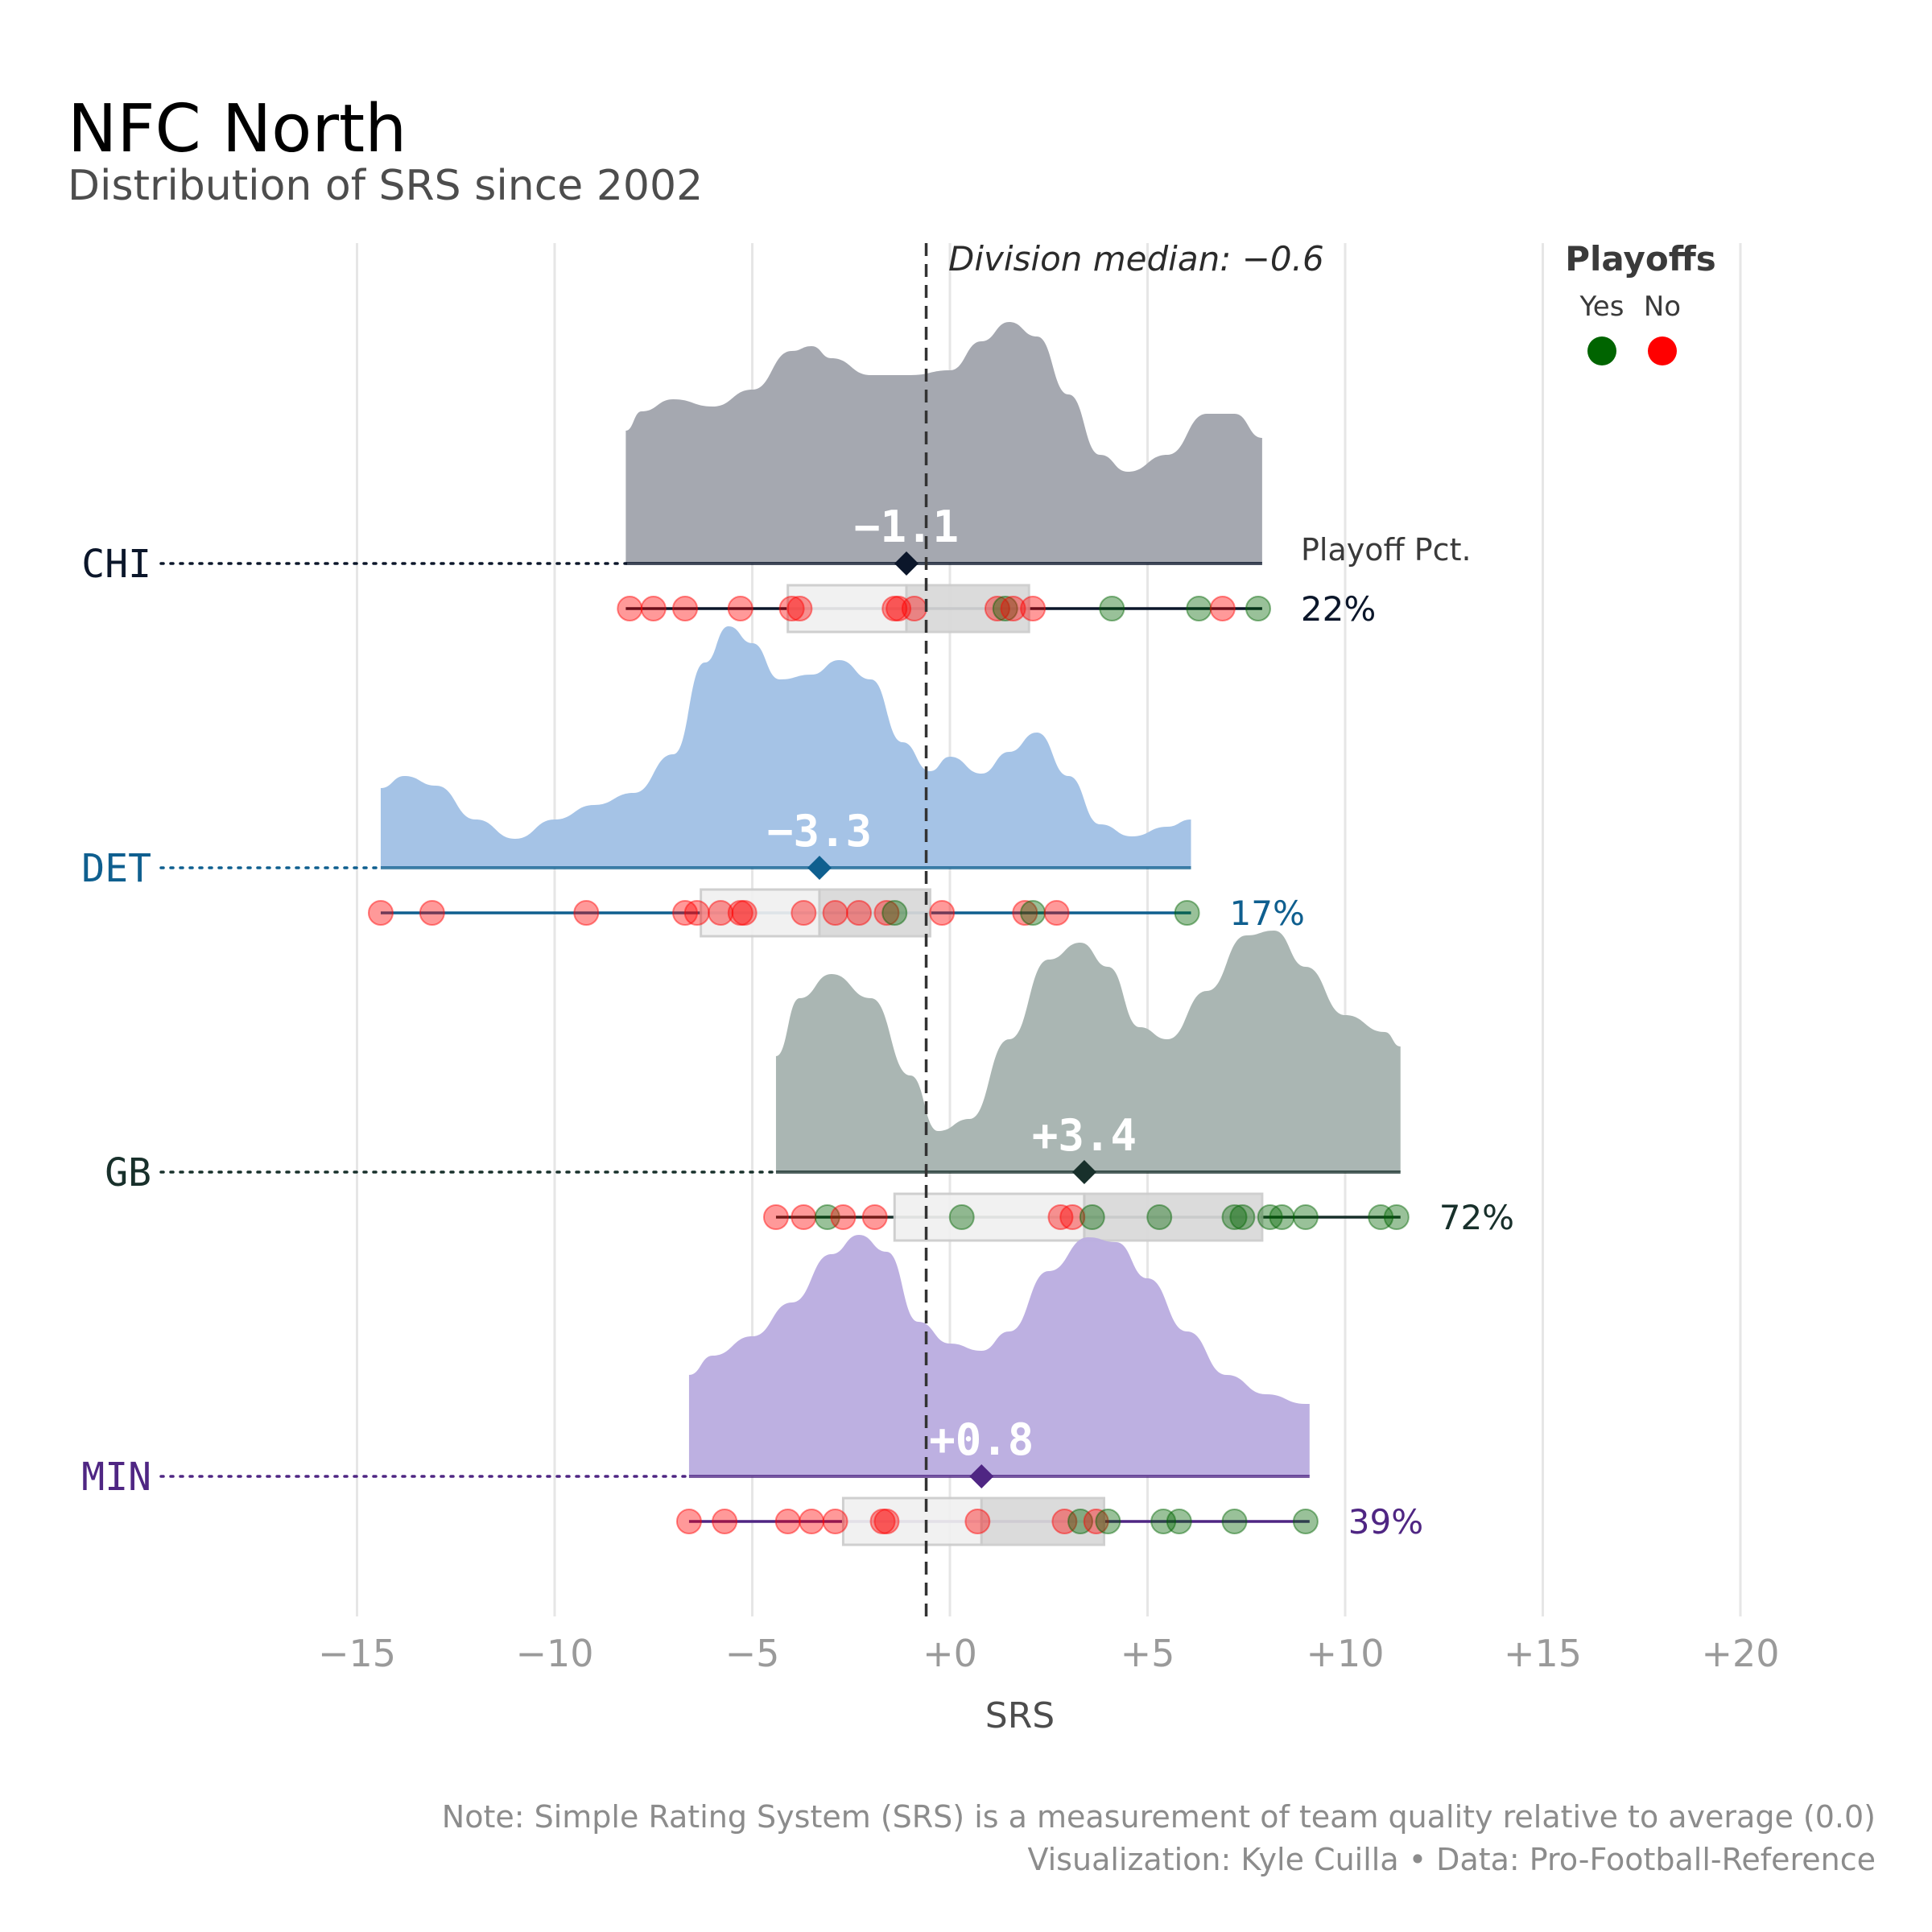 The width and height of the screenshot is (1932, 1932). I want to click on x-tick-label: +20, so click(1740, 1653).